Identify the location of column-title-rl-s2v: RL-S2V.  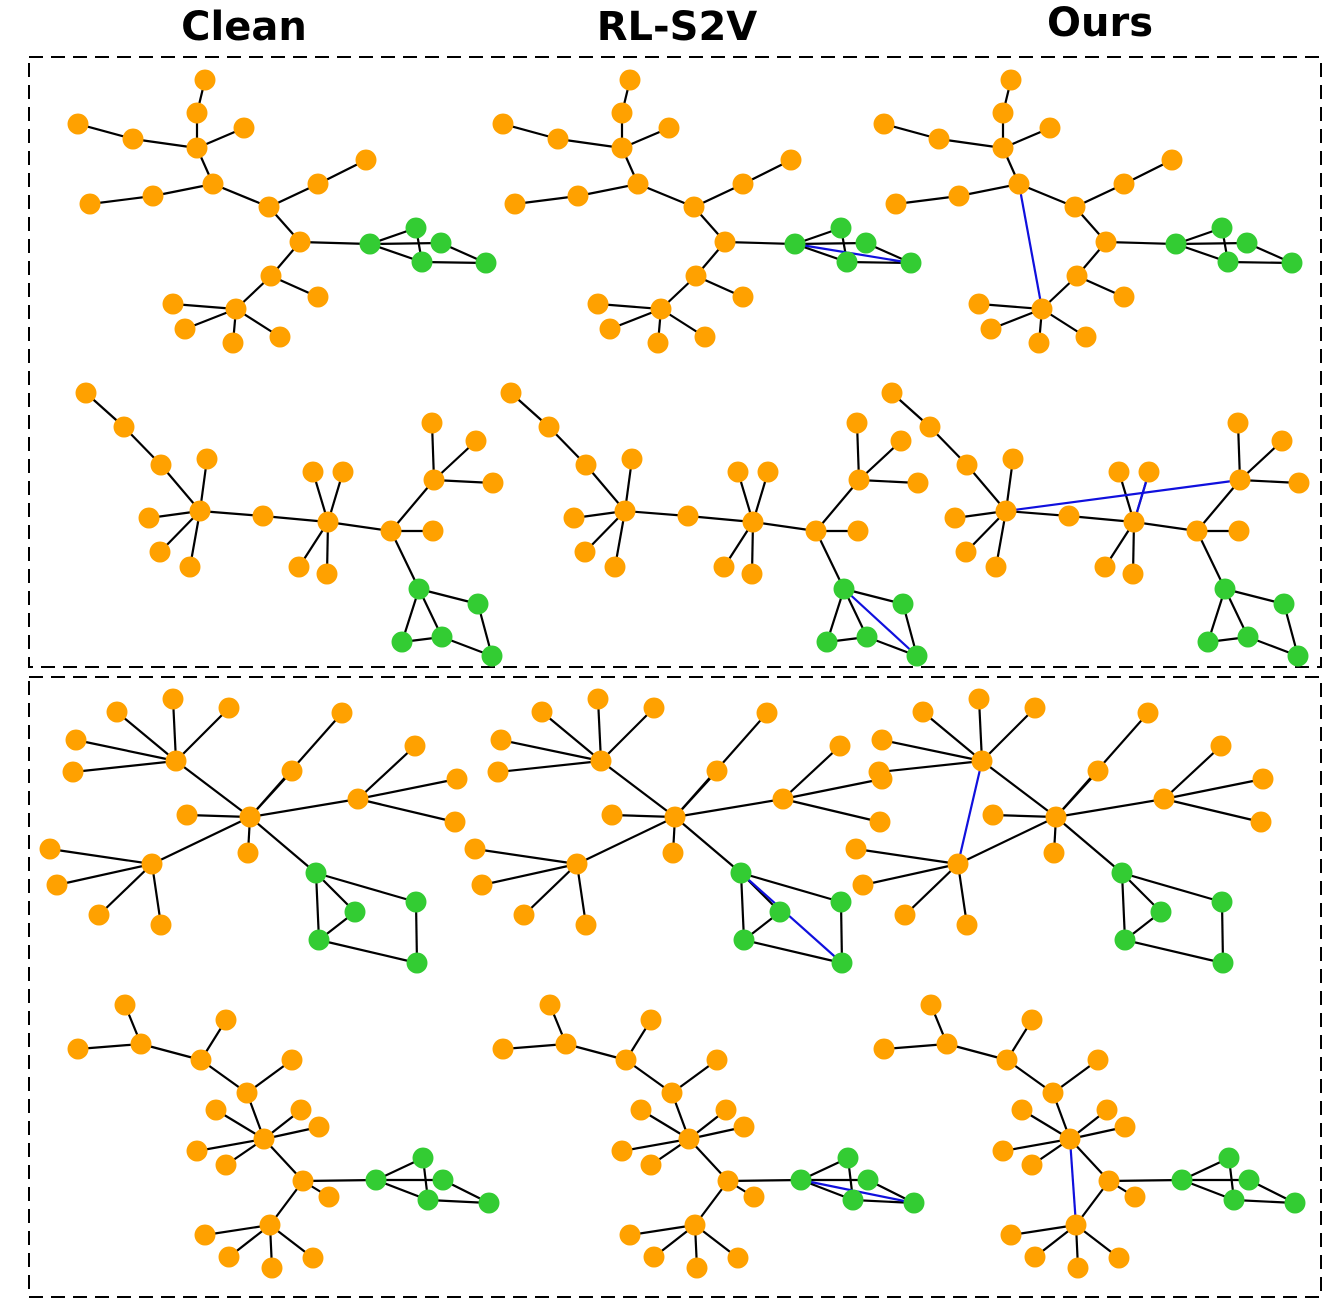
(677, 27).